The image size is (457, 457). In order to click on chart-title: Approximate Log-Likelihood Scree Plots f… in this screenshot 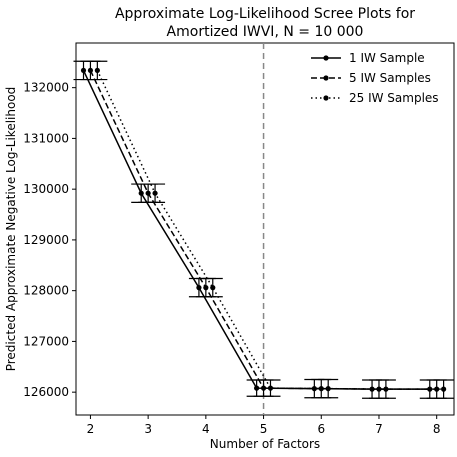, I will do `click(265, 14)`.